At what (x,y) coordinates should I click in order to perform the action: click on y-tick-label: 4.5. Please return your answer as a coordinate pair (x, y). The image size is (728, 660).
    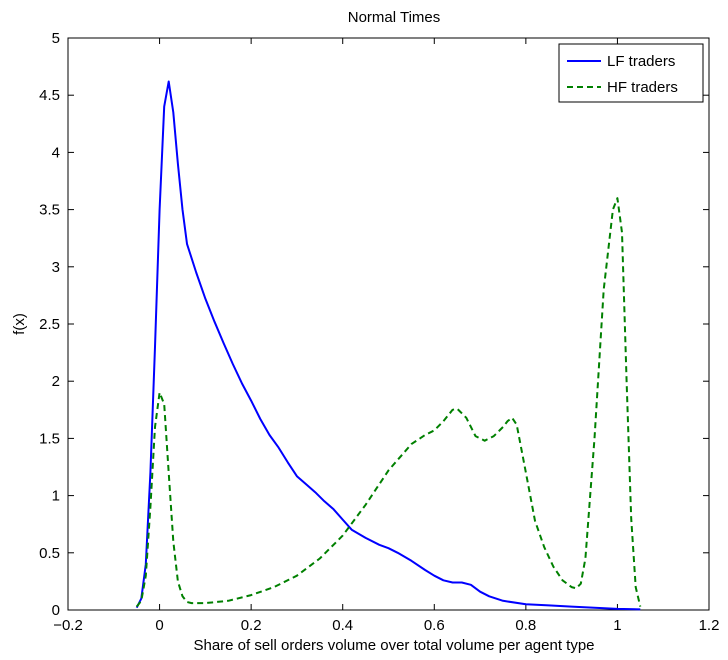
    Looking at the image, I should click on (49, 95).